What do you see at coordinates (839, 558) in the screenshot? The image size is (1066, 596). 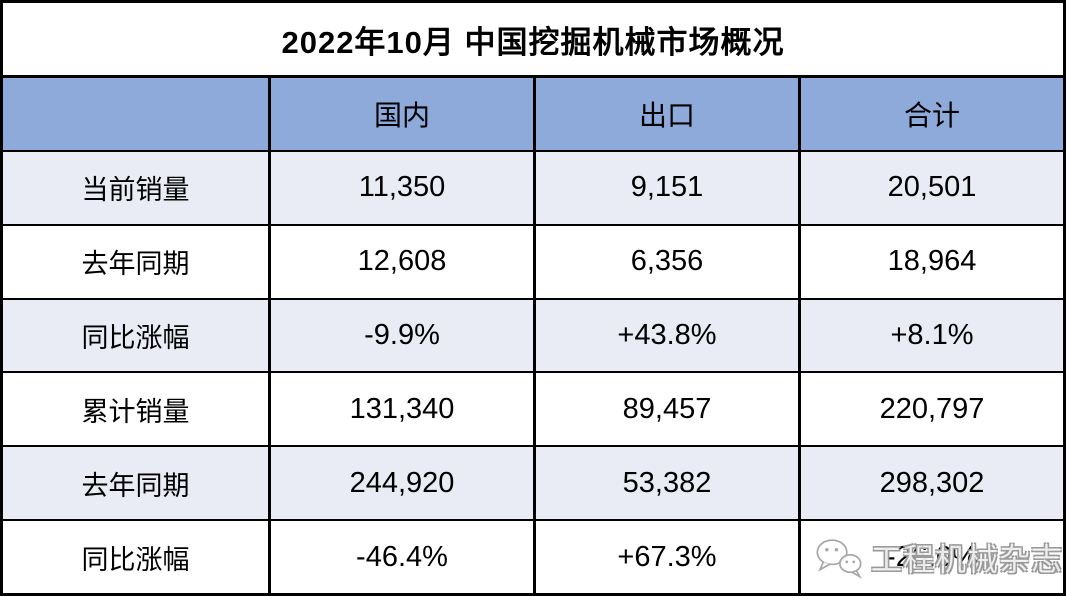 I see `wechat-icon` at bounding box center [839, 558].